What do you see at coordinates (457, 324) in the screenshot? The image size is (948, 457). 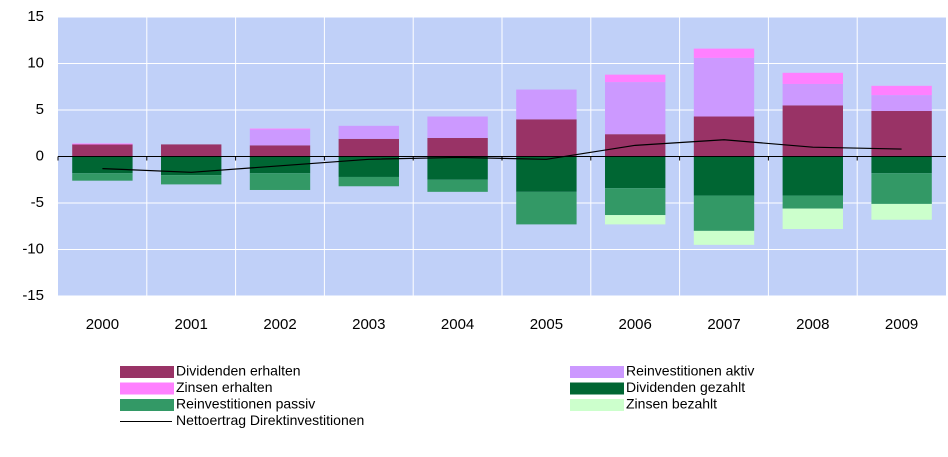 I see `x-tick-label: 2004` at bounding box center [457, 324].